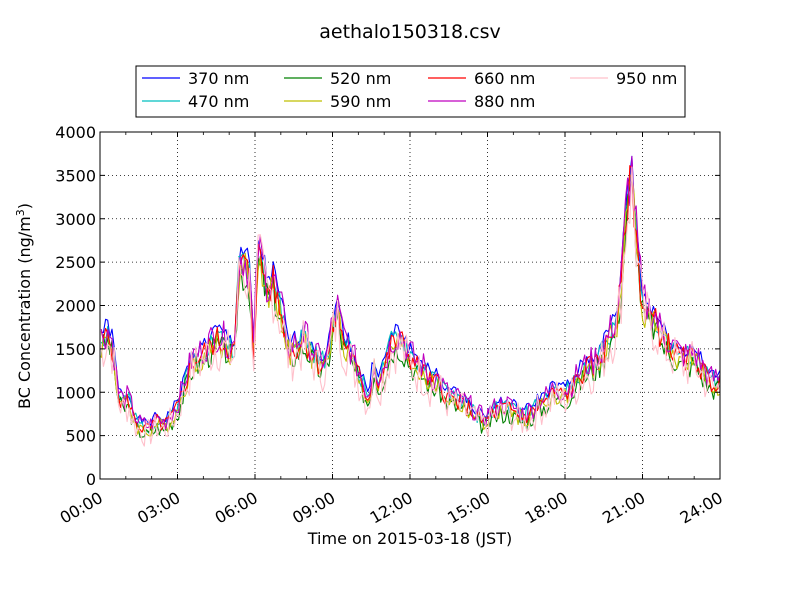 The width and height of the screenshot is (800, 605). What do you see at coordinates (80, 436) in the screenshot?
I see `y-tick-label: 500` at bounding box center [80, 436].